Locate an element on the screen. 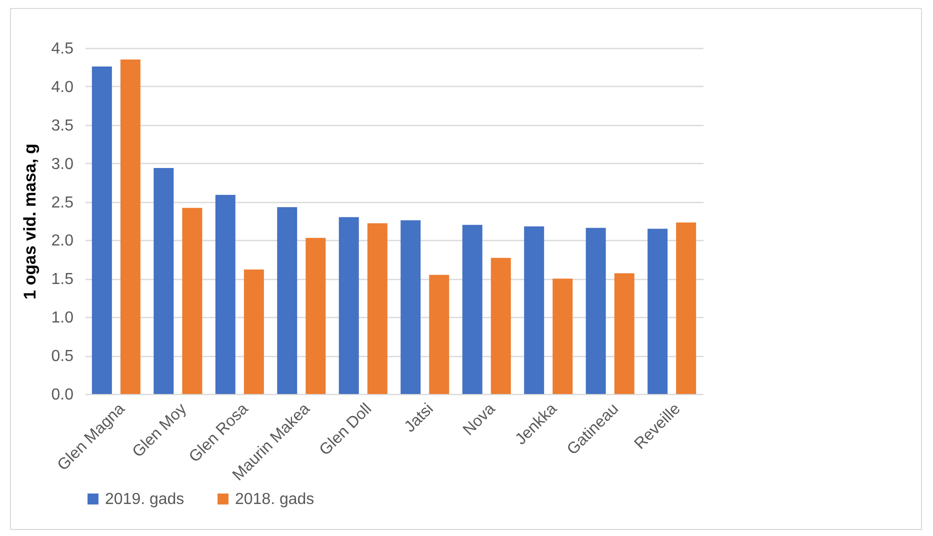  y-tick-label: 2.0 is located at coordinates (62, 241).